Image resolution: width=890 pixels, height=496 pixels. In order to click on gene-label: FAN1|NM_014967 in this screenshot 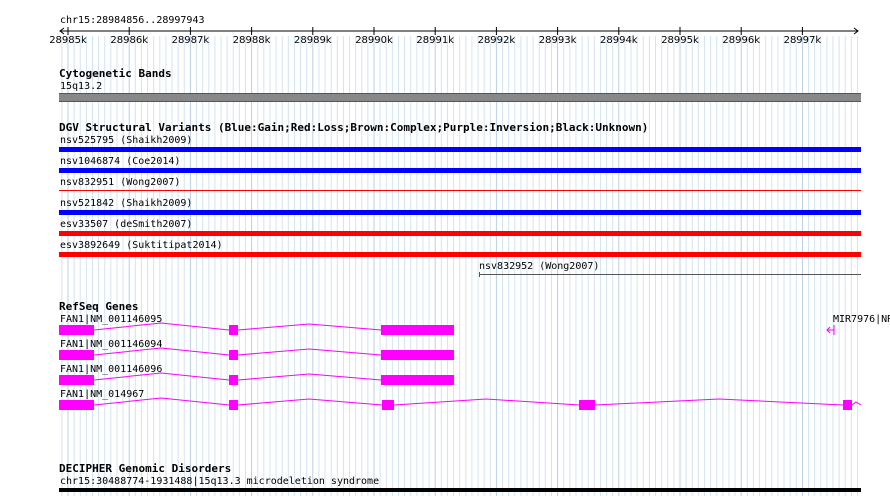, I will do `click(102, 394)`.